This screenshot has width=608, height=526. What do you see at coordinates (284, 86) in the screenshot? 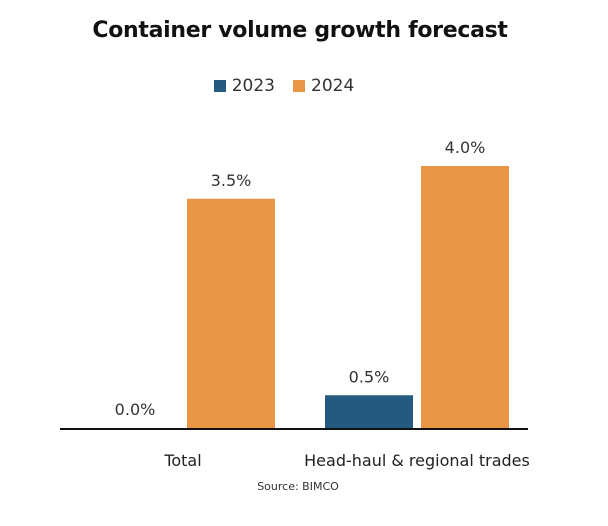
I see `legend: 2023 2024` at bounding box center [284, 86].